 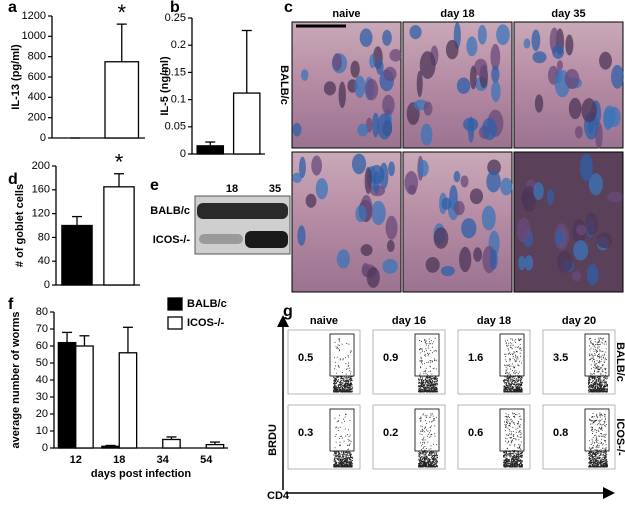 I want to click on y-axis-label: IL-5 (ng/ml), so click(x=165, y=86).